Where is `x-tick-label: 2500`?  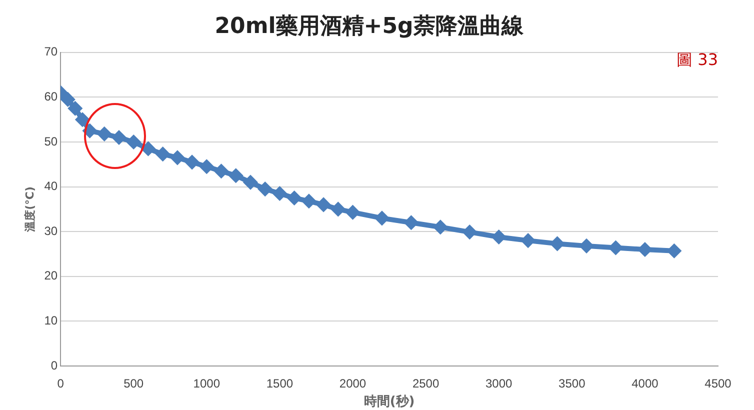
x-tick-label: 2500 is located at coordinates (426, 383).